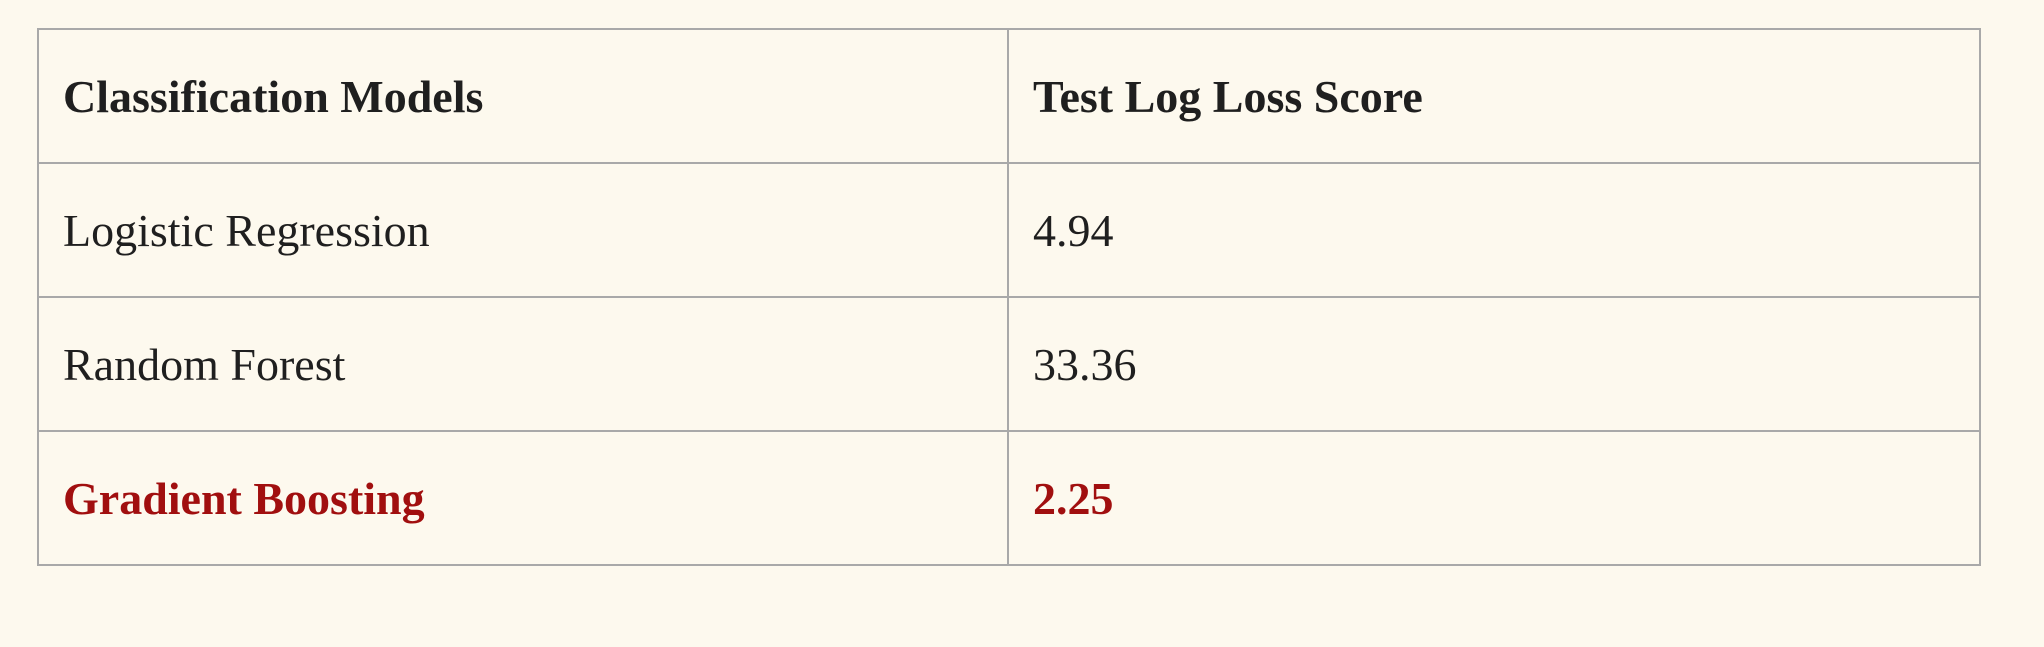 The width and height of the screenshot is (2044, 647). What do you see at coordinates (523, 364) in the screenshot?
I see `model-name-cell: Random Forest` at bounding box center [523, 364].